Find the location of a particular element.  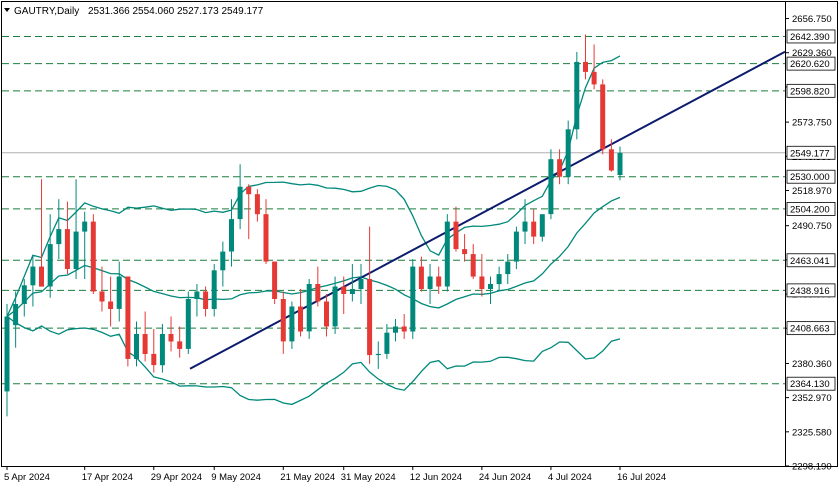

price-tick-label: 2629.360 is located at coordinates (812, 53).